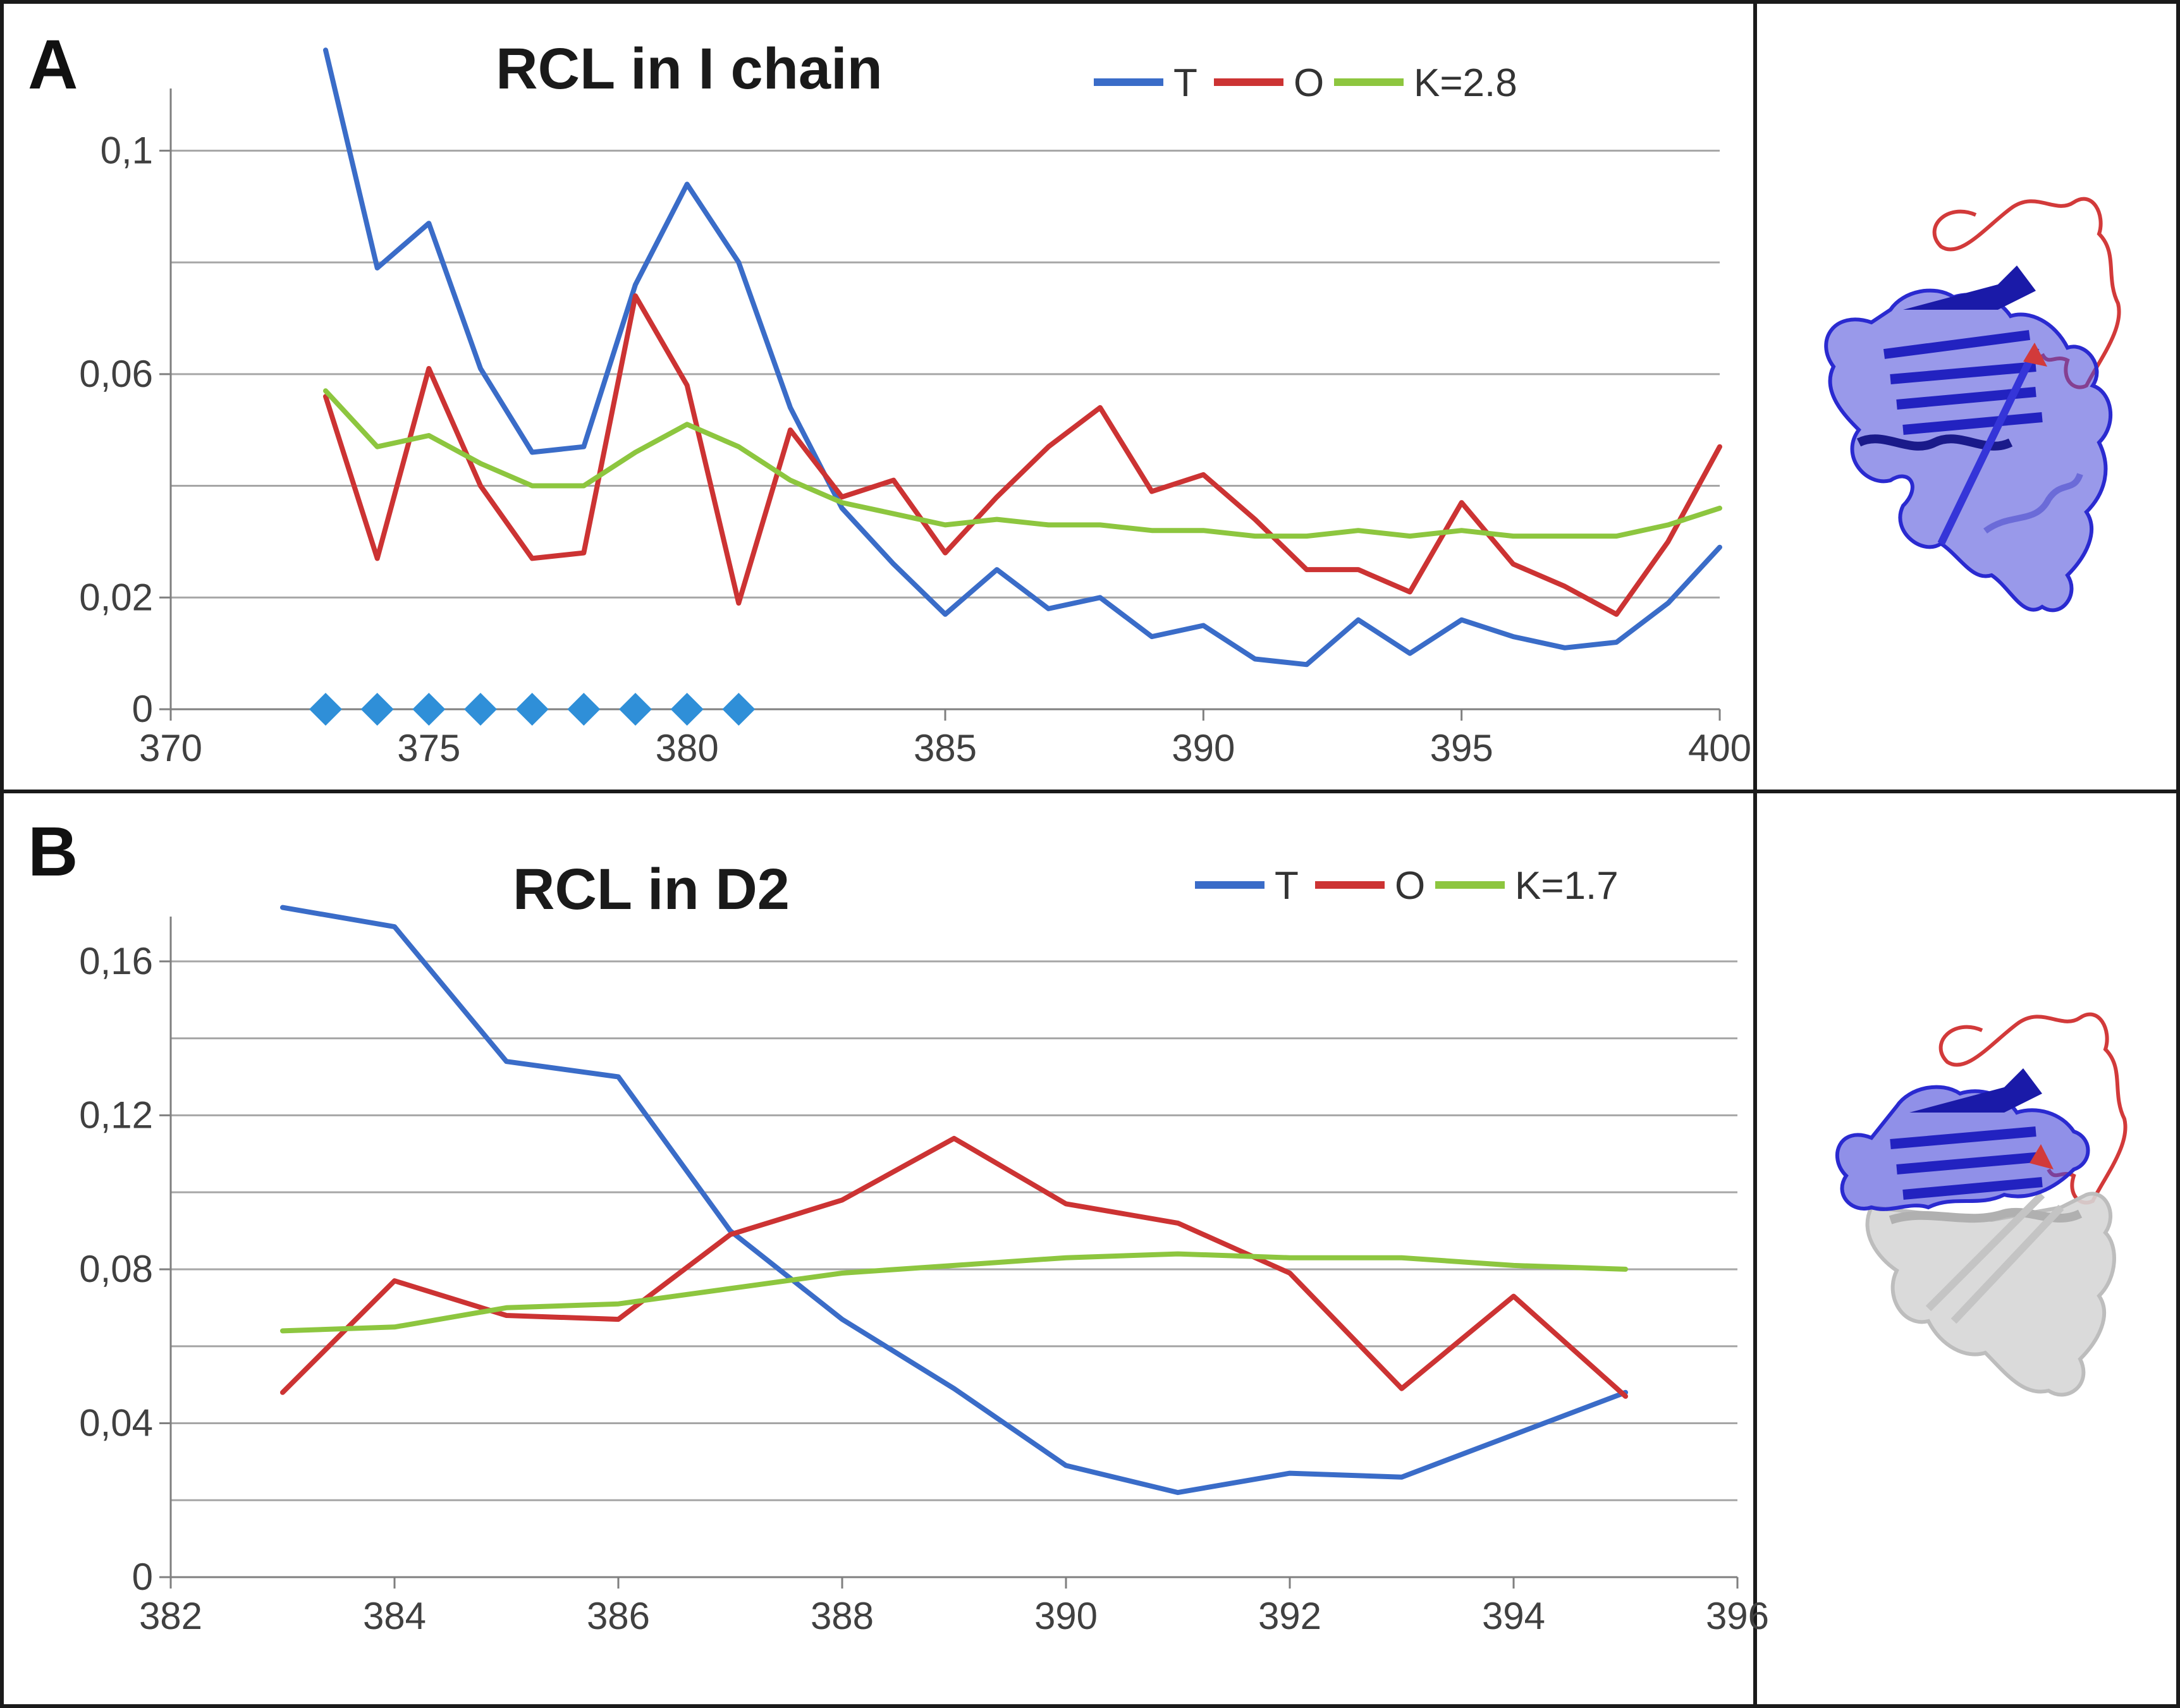 The height and width of the screenshot is (1708, 2180). I want to click on y-tick-label: 0,1, so click(127, 150).